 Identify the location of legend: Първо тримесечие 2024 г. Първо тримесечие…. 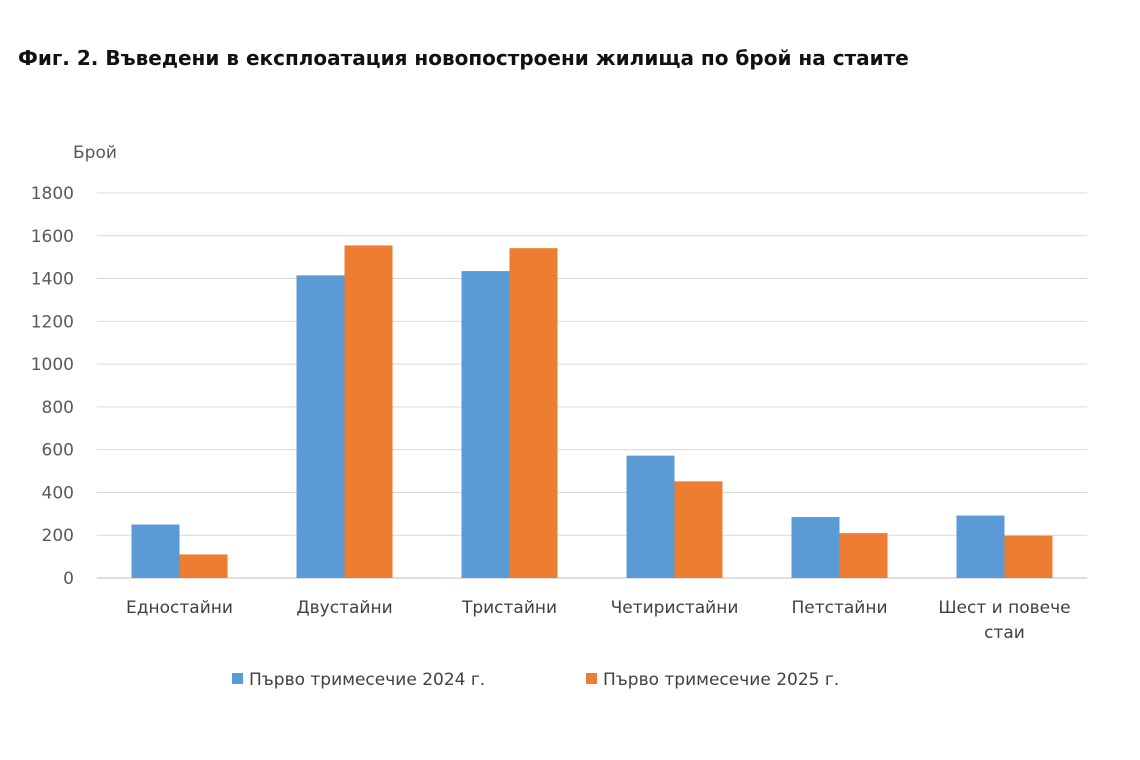
(535, 680).